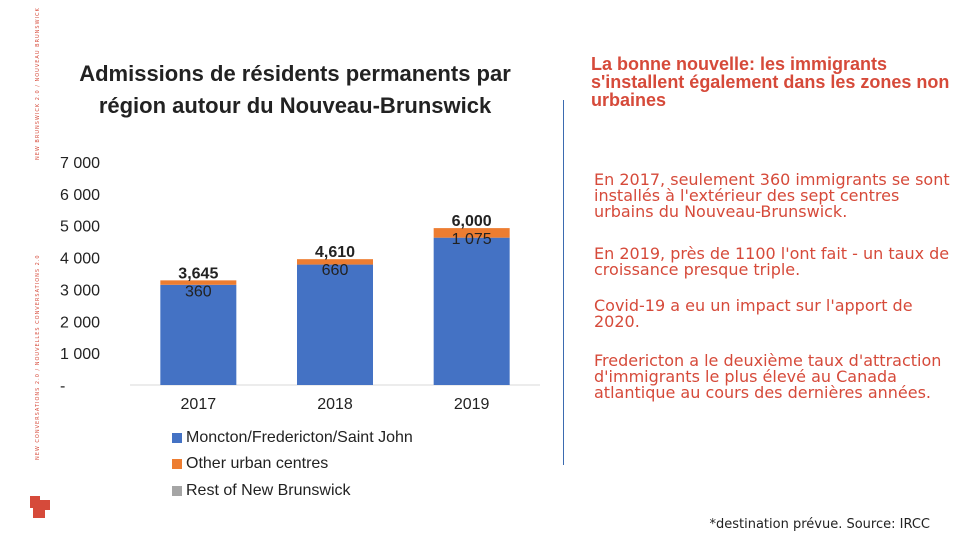 This screenshot has width=960, height=540. Describe the element at coordinates (299, 437) in the screenshot. I see `legend-label: Moncton/Fredericton/Saint John` at that location.